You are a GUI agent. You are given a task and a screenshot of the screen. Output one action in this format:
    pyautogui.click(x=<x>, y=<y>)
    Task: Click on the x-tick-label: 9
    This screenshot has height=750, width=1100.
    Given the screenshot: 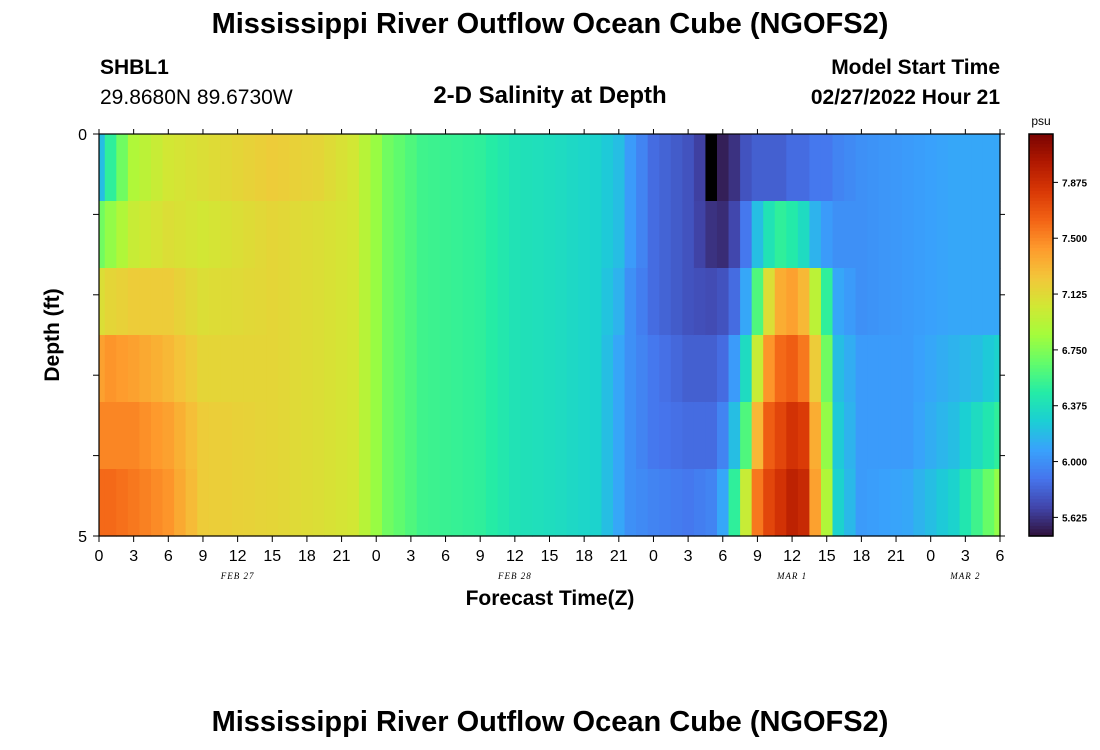 What is the action you would take?
    pyautogui.click(x=757, y=556)
    